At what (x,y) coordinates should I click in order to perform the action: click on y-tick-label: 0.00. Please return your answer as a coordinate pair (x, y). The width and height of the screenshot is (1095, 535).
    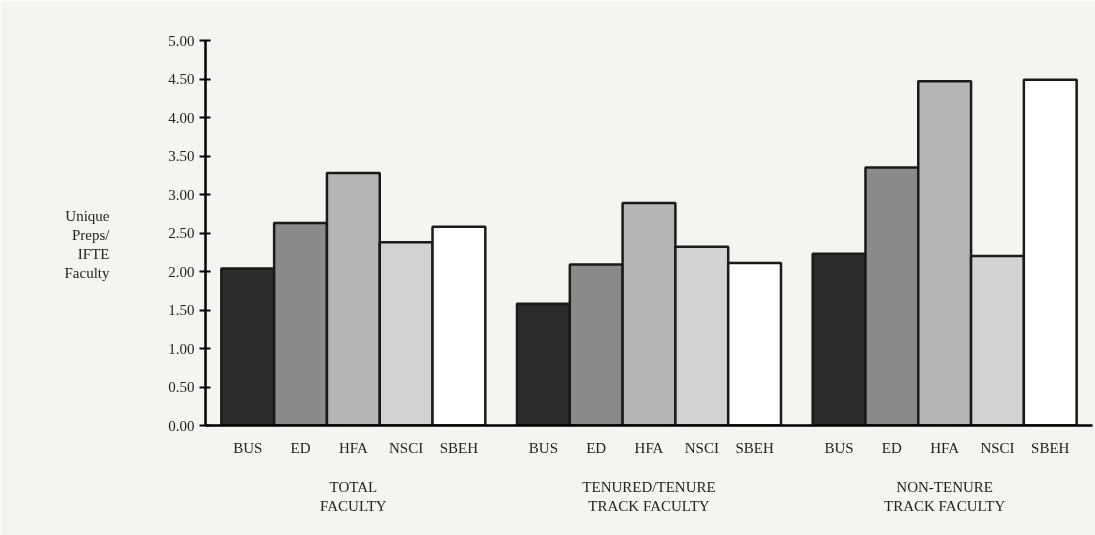
    Looking at the image, I should click on (181, 425).